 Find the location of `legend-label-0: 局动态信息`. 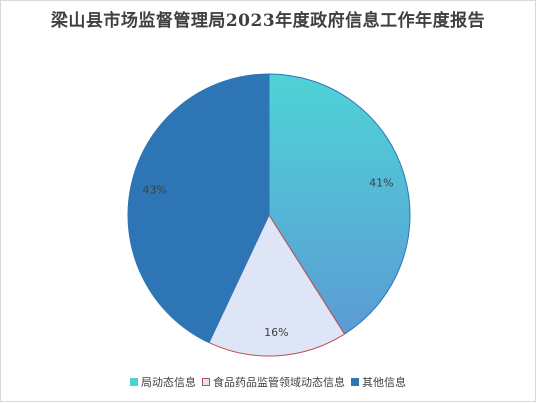

legend-label-0: 局动态信息 is located at coordinates (168, 382).